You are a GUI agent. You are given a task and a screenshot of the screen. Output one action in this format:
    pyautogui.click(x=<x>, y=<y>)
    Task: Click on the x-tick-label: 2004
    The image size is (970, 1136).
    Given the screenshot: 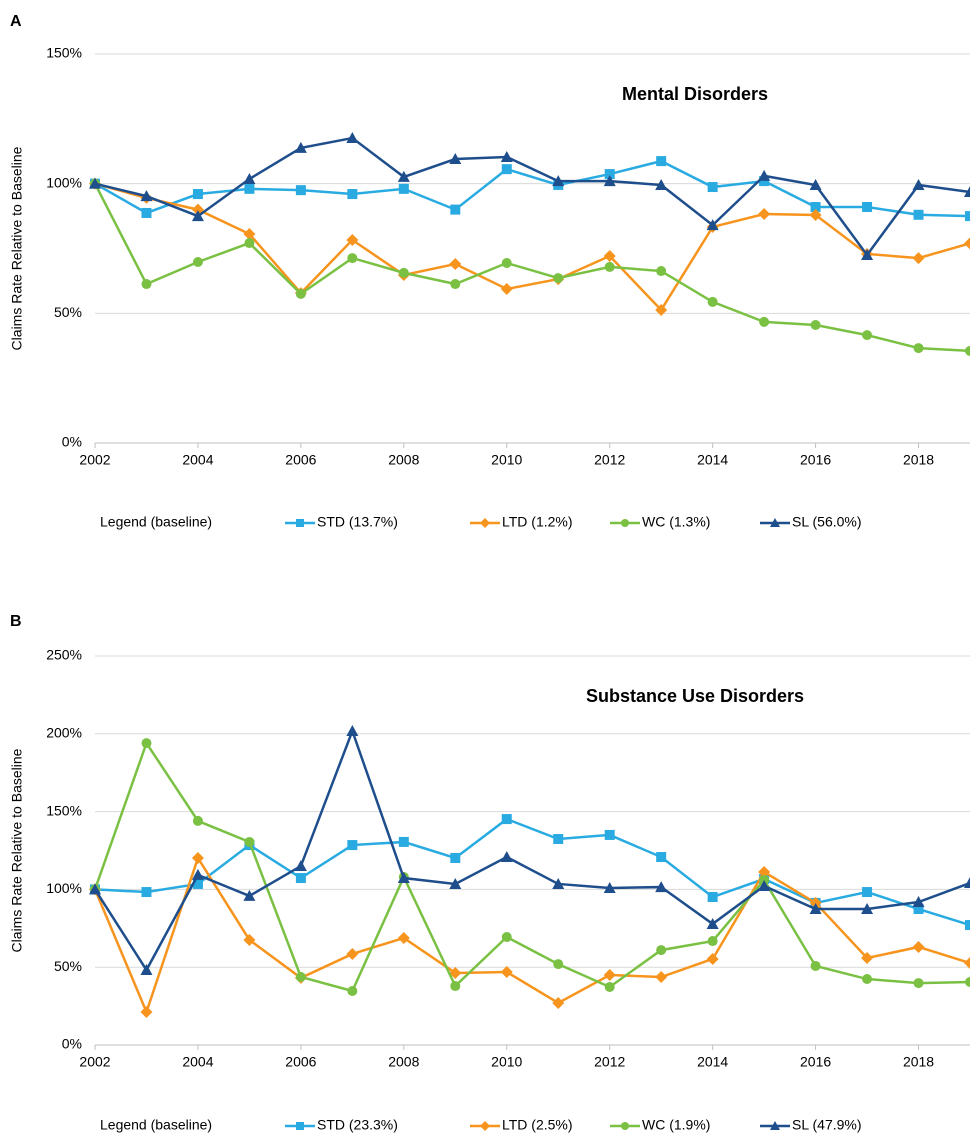 What is the action you would take?
    pyautogui.click(x=197, y=460)
    